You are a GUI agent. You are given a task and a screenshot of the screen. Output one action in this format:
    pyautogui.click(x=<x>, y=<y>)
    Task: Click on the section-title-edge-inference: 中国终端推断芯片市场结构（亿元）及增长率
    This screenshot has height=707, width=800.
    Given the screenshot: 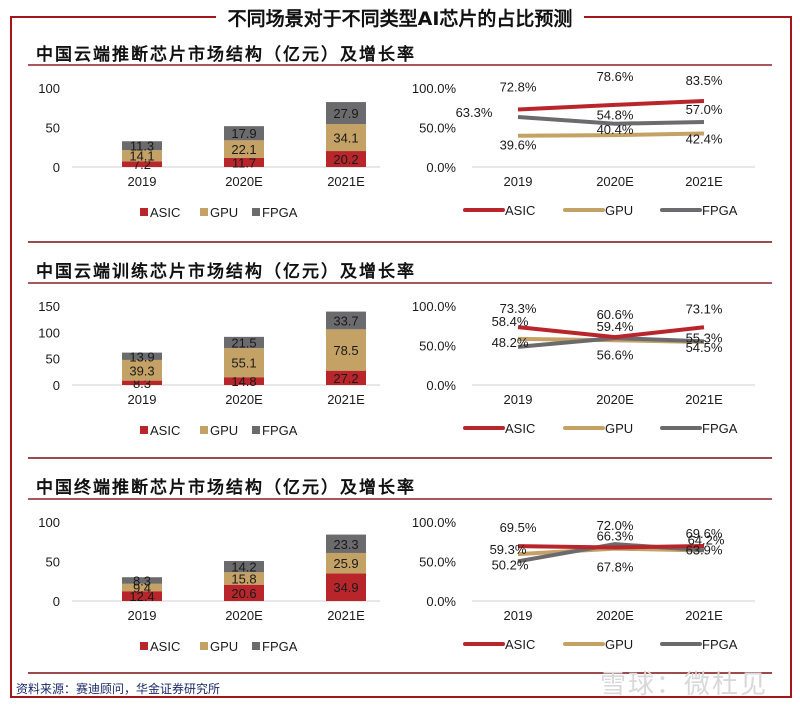 What is the action you would take?
    pyautogui.click(x=226, y=488)
    